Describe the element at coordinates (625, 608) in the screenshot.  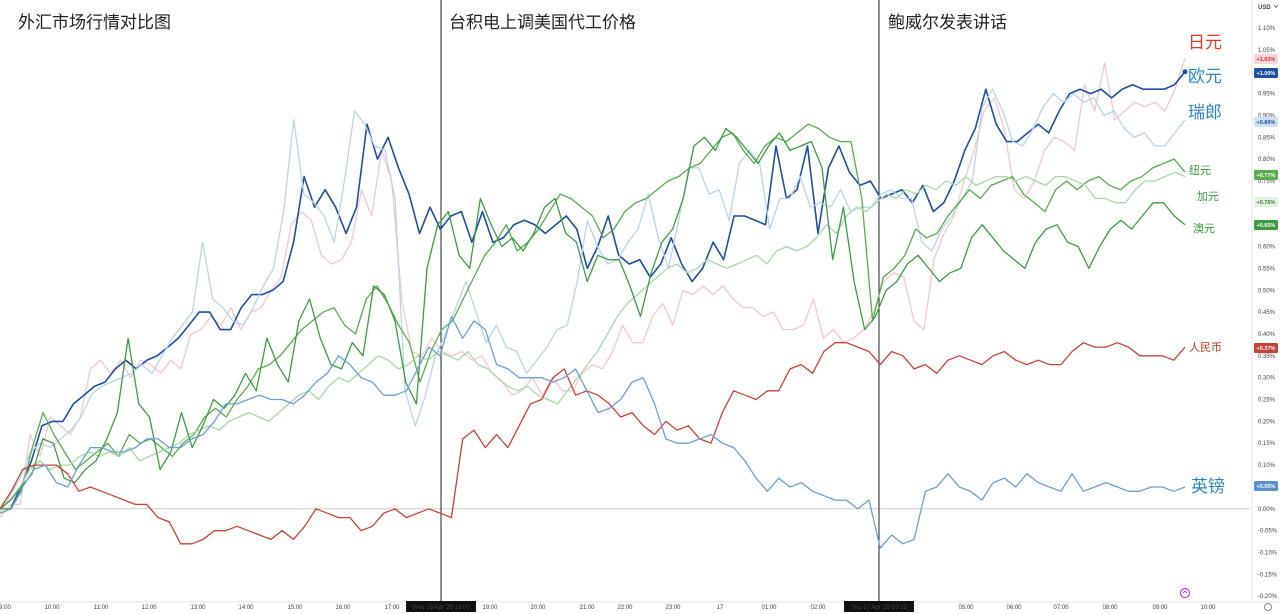
I see `x-tick-label: 22:00` at that location.